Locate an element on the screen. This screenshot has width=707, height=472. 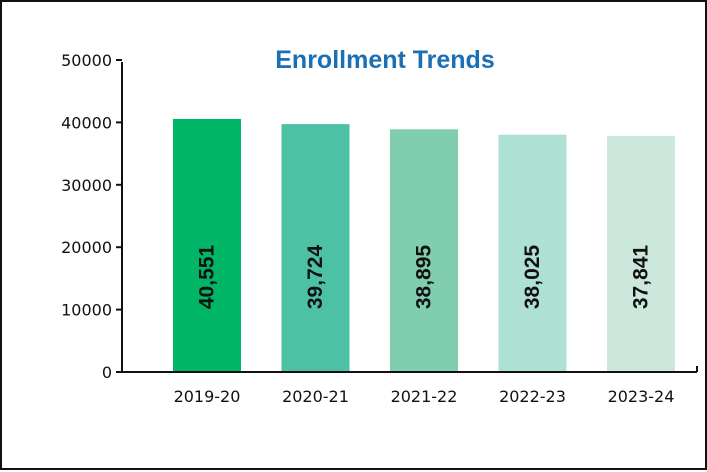
y-tick-label: 50000 is located at coordinates (86, 60).